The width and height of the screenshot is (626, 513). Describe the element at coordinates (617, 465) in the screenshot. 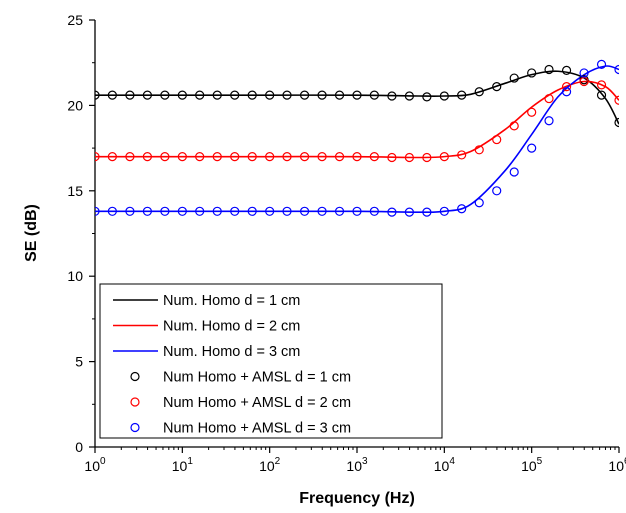

I see `x-tick-label: 10⁶` at that location.